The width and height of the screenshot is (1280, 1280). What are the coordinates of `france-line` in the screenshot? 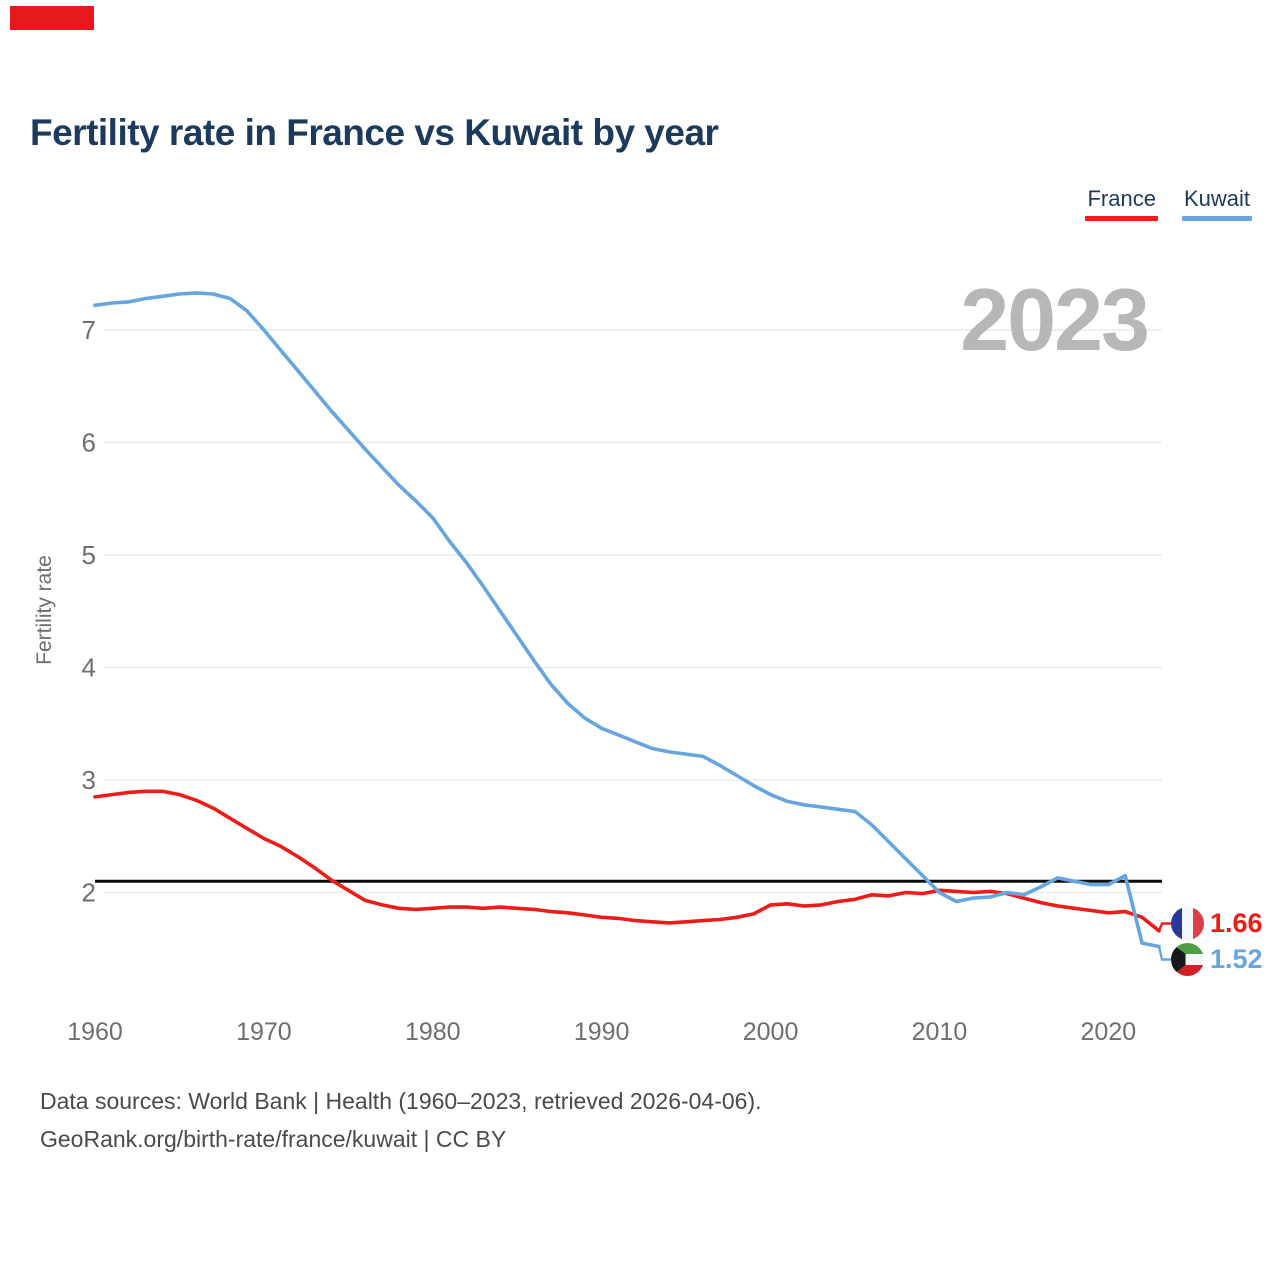 It's located at (627, 861).